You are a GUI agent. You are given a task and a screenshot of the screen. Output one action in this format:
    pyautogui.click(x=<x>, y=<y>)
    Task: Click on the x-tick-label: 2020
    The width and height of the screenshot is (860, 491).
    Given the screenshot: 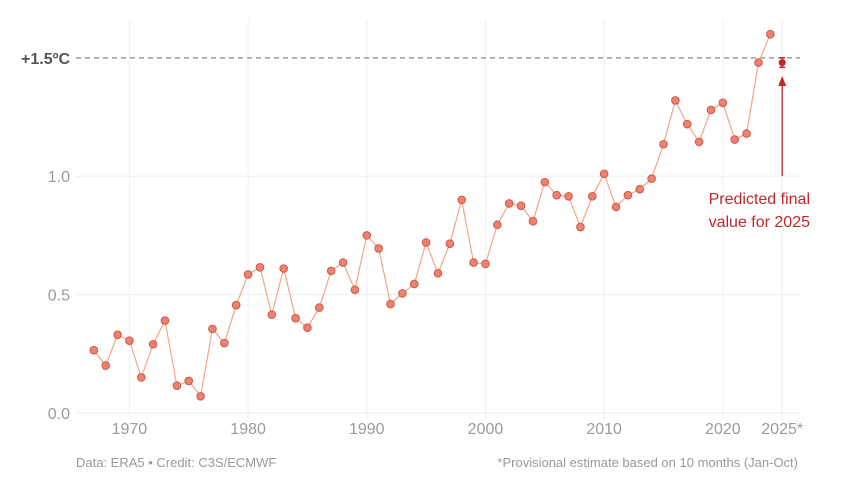 What is the action you would take?
    pyautogui.click(x=723, y=429)
    